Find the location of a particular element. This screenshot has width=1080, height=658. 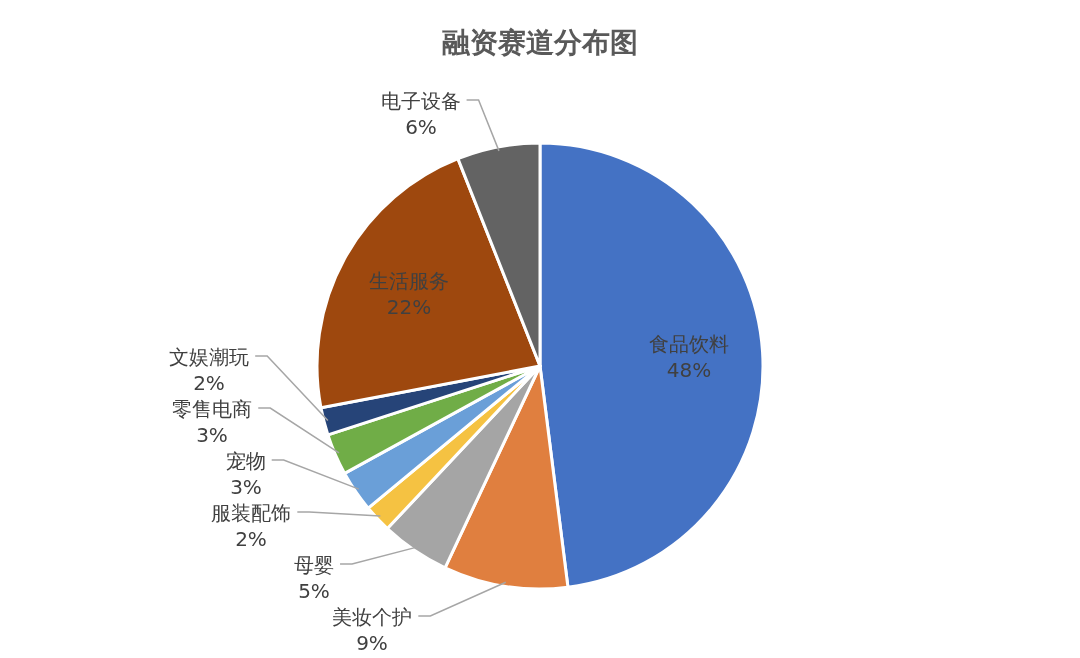

slice-label: 宠物 is located at coordinates (246, 461).